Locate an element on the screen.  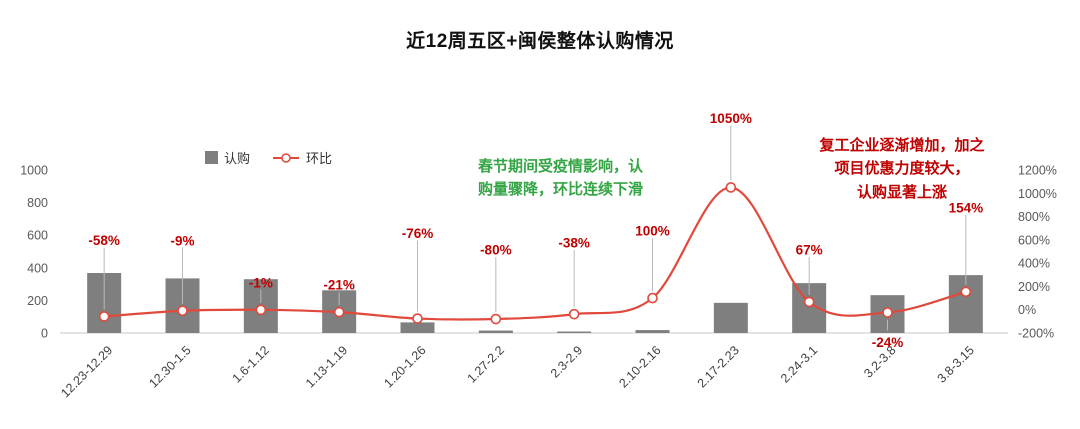
left-axis-tick: 600 is located at coordinates (37, 236).